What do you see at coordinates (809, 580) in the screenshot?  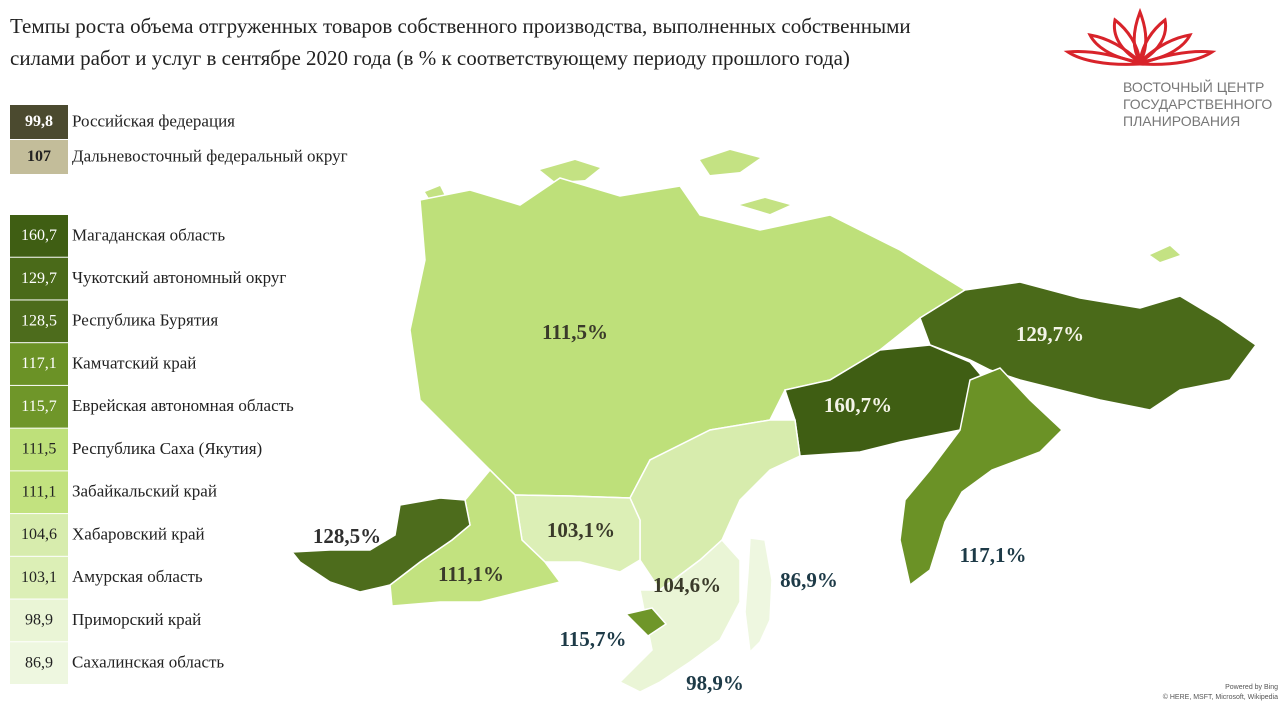 I see `map-label: 86,9%` at bounding box center [809, 580].